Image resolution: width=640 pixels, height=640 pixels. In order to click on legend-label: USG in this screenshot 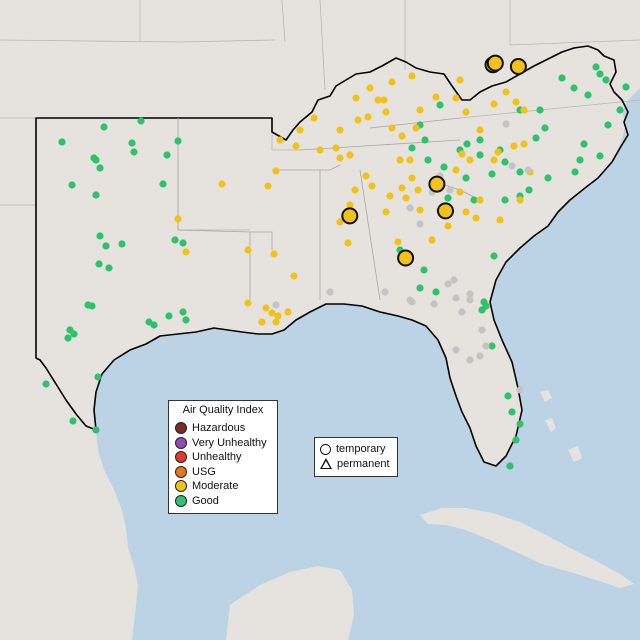, I will do `click(204, 471)`.